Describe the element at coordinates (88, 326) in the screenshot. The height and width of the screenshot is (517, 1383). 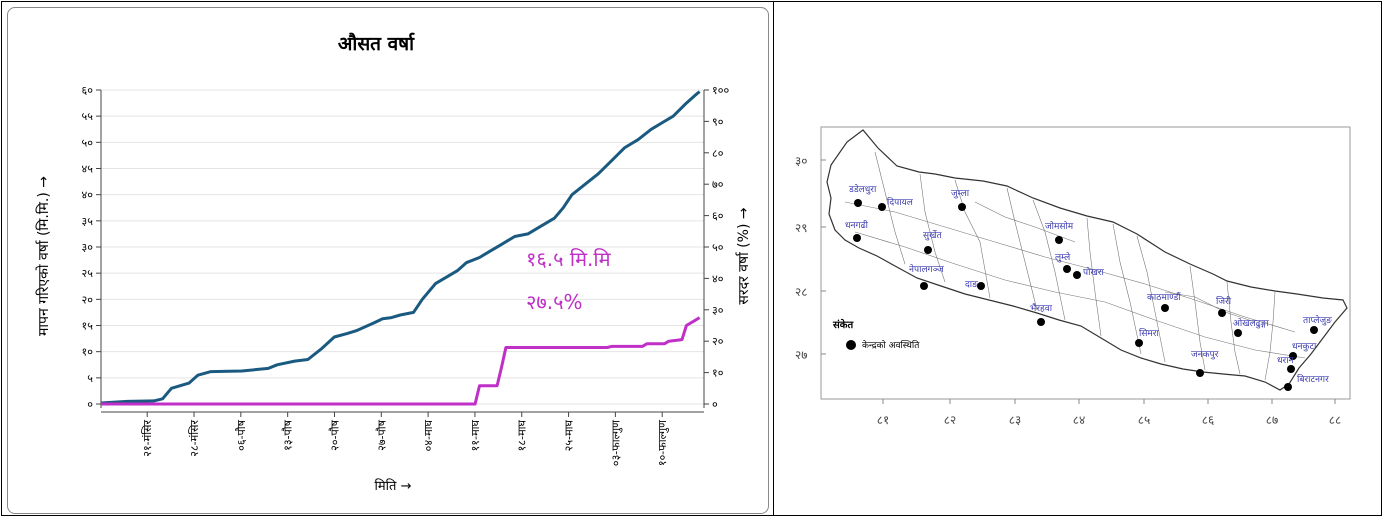
I see `y-tick-label: १५` at that location.